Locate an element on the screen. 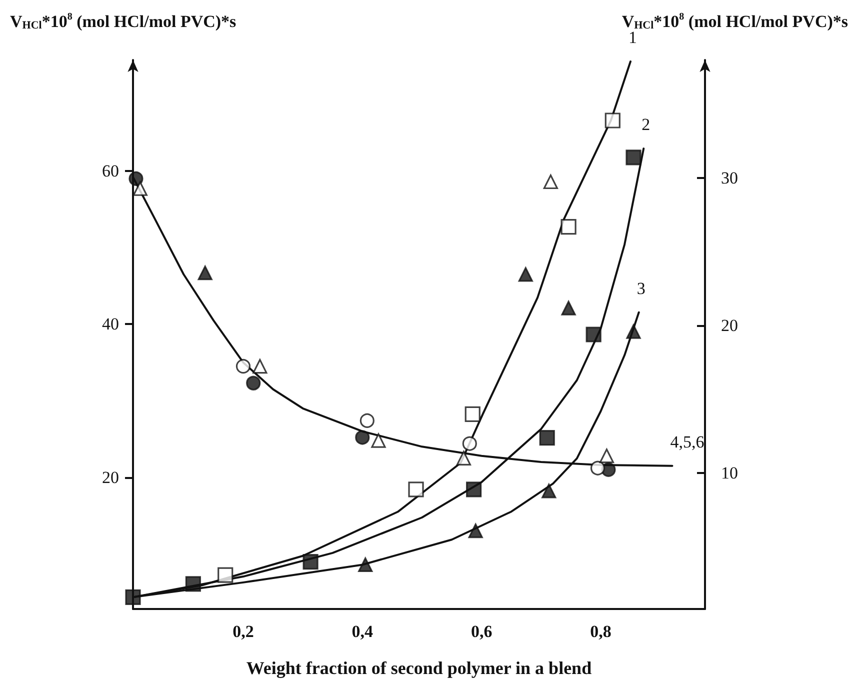 This screenshot has height=682, width=858. y2-tick-label: 30 is located at coordinates (729, 178).